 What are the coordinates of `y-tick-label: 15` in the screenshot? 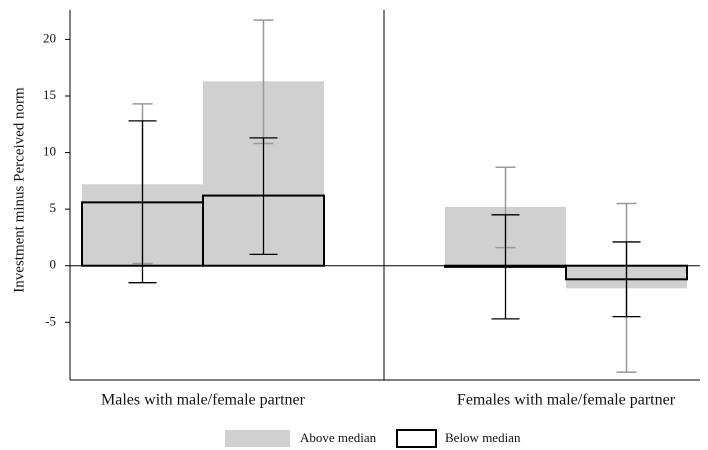 It's located at (49, 94).